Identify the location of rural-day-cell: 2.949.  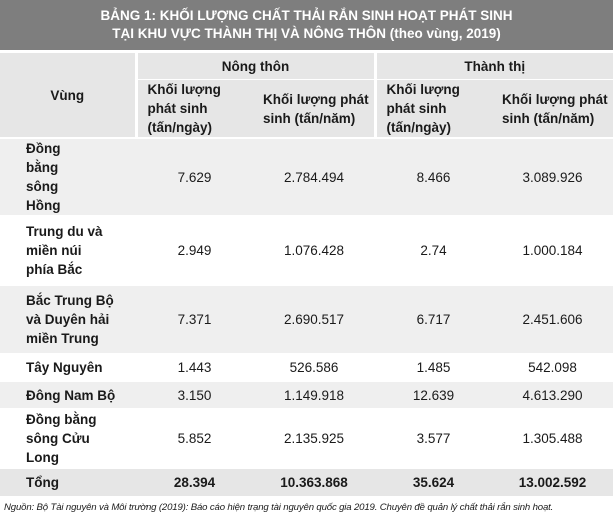
(194, 250).